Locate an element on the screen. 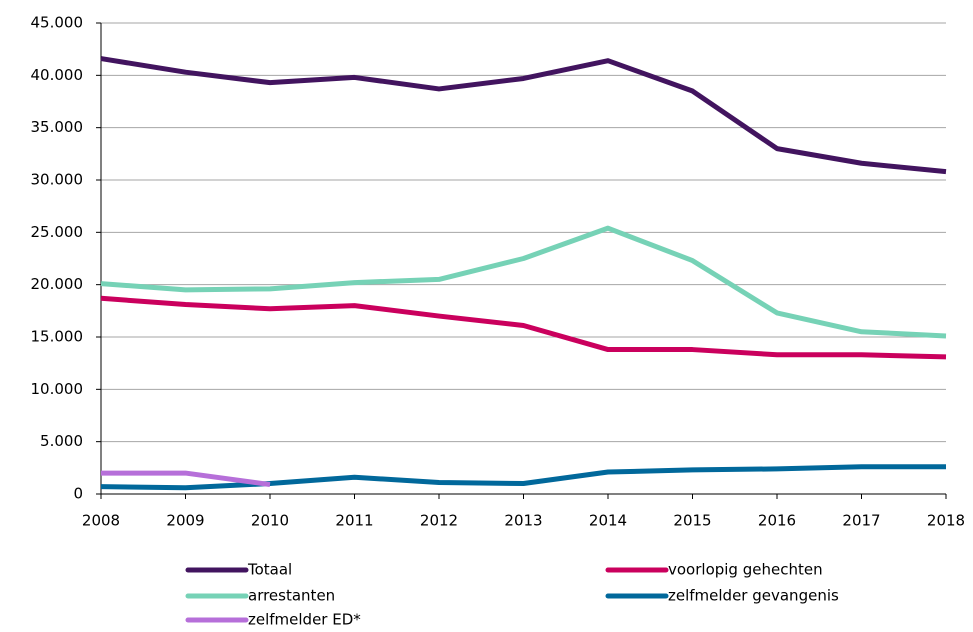 The width and height of the screenshot is (973, 632). legend-label: zelfmelder ED* is located at coordinates (304, 620).